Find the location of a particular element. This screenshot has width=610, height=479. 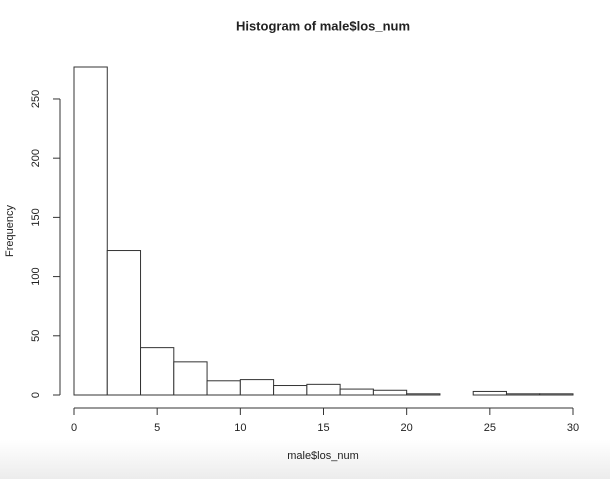

x-tick-label: 0 is located at coordinates (74, 428).